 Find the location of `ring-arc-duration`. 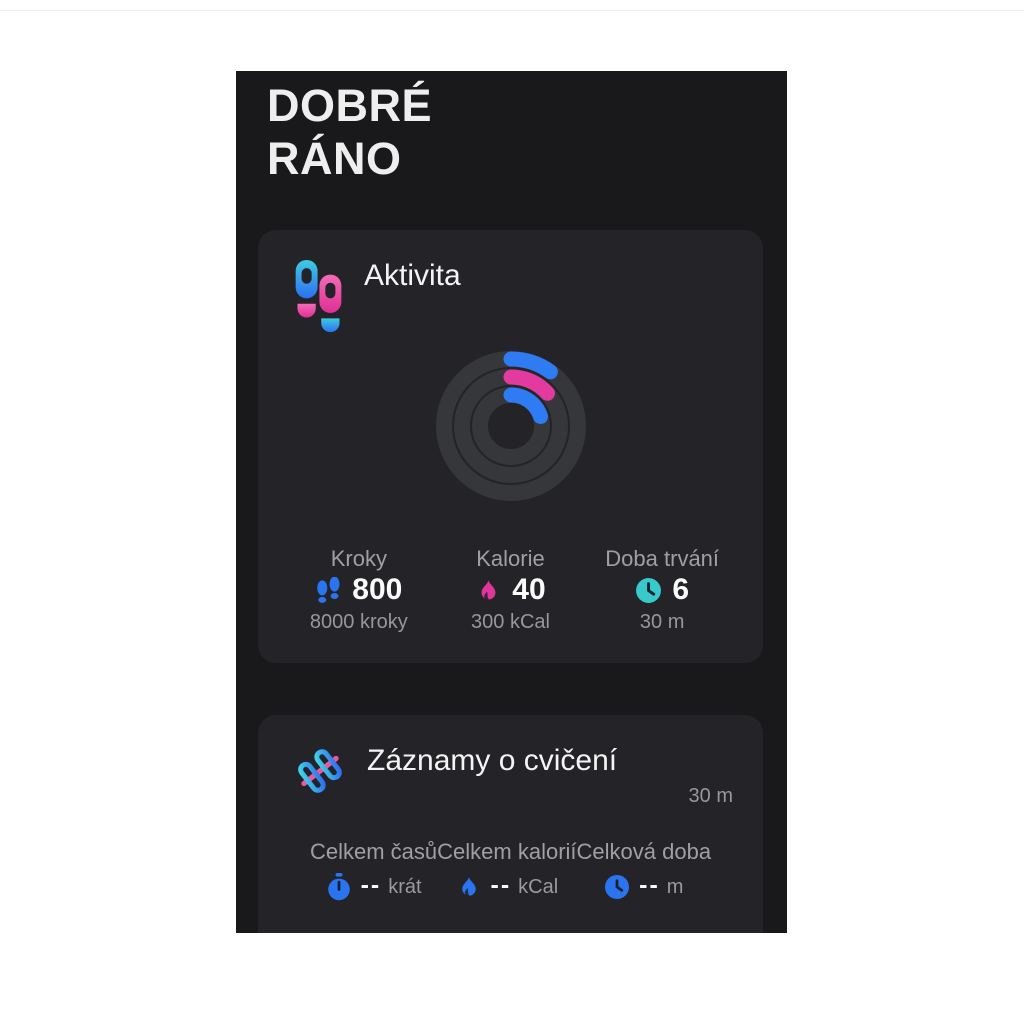

ring-arc-duration is located at coordinates (510, 426).